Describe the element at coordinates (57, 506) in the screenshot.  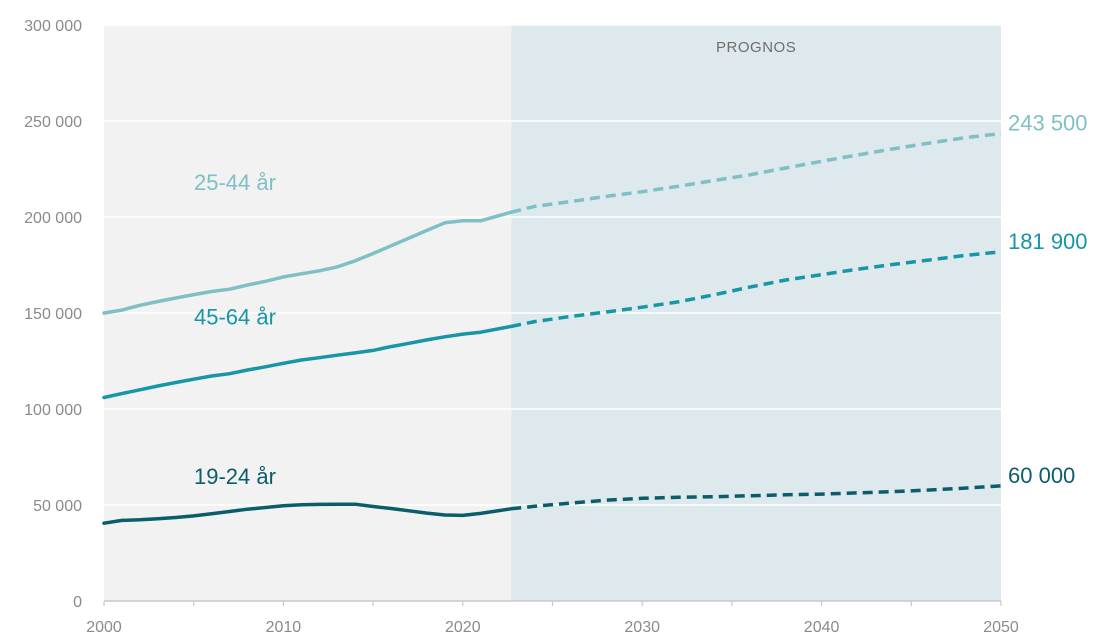
I see `y-tick-label: 50 000` at that location.